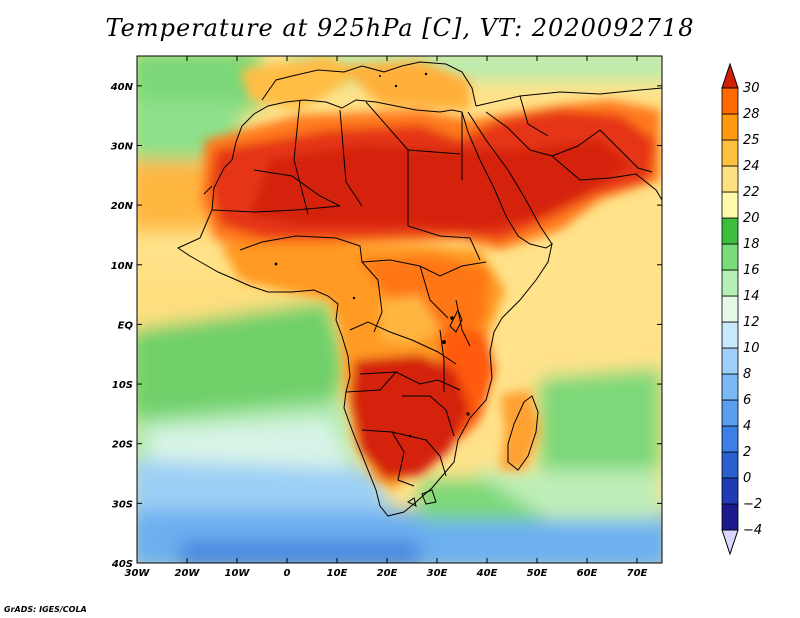 Image resolution: width=800 pixels, height=618 pixels. I want to click on colorbar-level-label: 16, so click(751, 270).